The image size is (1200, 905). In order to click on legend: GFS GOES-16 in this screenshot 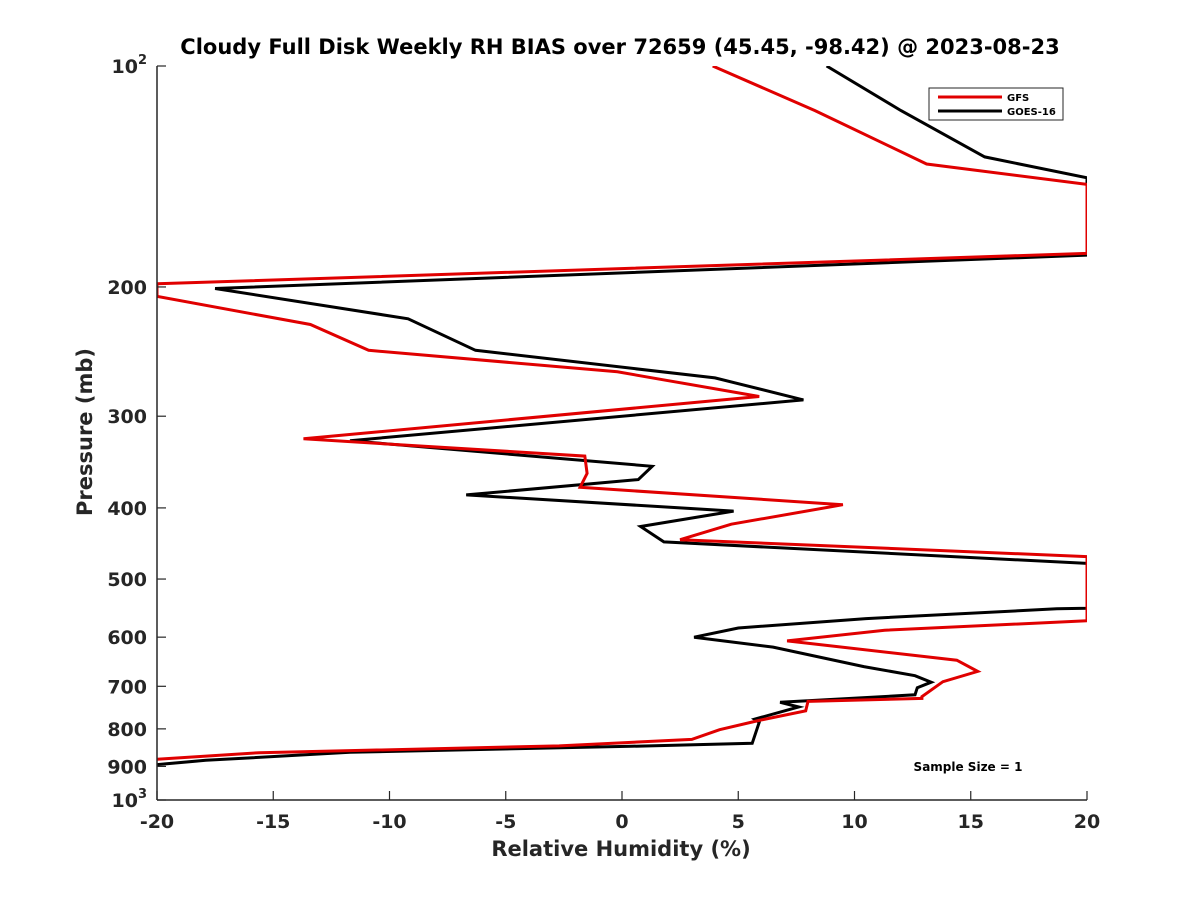, I will do `click(996, 104)`.